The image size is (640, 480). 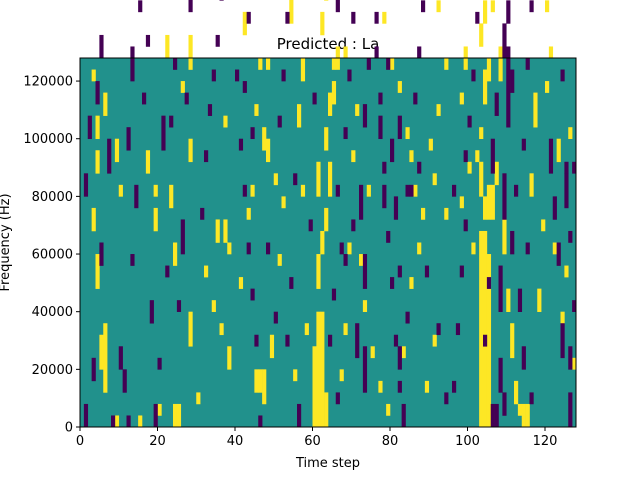 I want to click on y-axis-label: Frequency (Hz), so click(x=6, y=242).